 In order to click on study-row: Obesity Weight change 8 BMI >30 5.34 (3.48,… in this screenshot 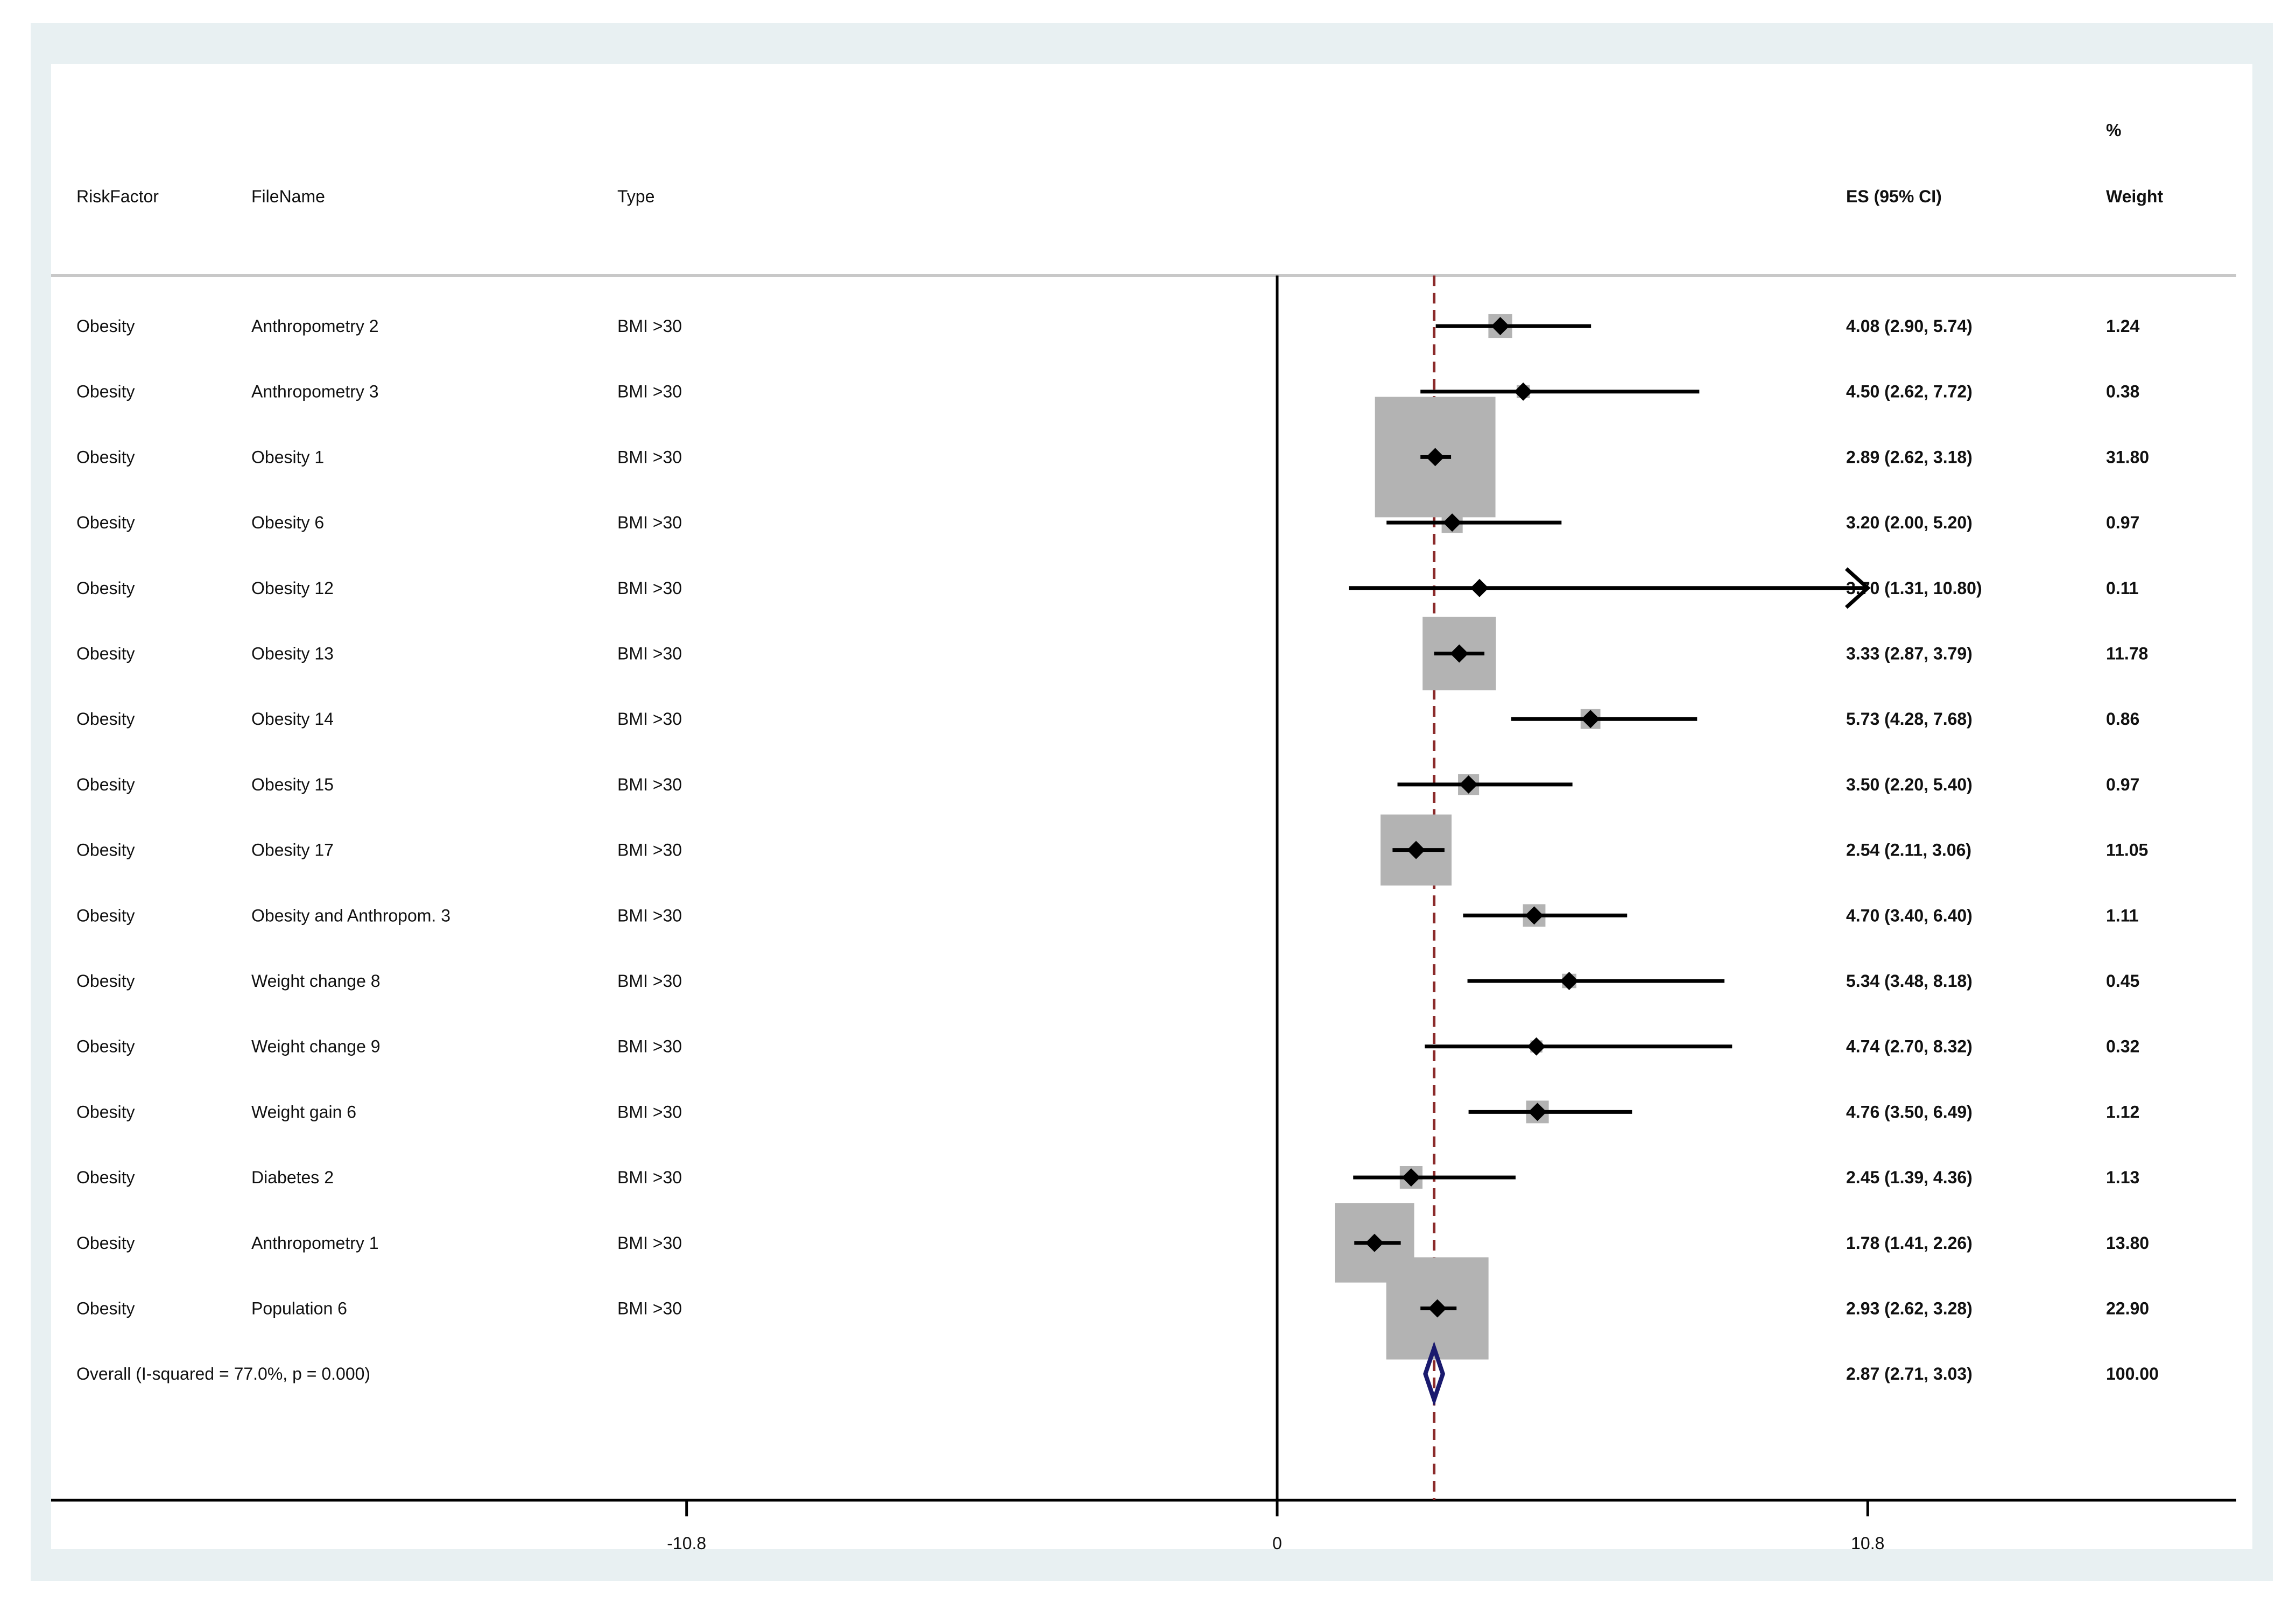, I will do `click(1107, 981)`.